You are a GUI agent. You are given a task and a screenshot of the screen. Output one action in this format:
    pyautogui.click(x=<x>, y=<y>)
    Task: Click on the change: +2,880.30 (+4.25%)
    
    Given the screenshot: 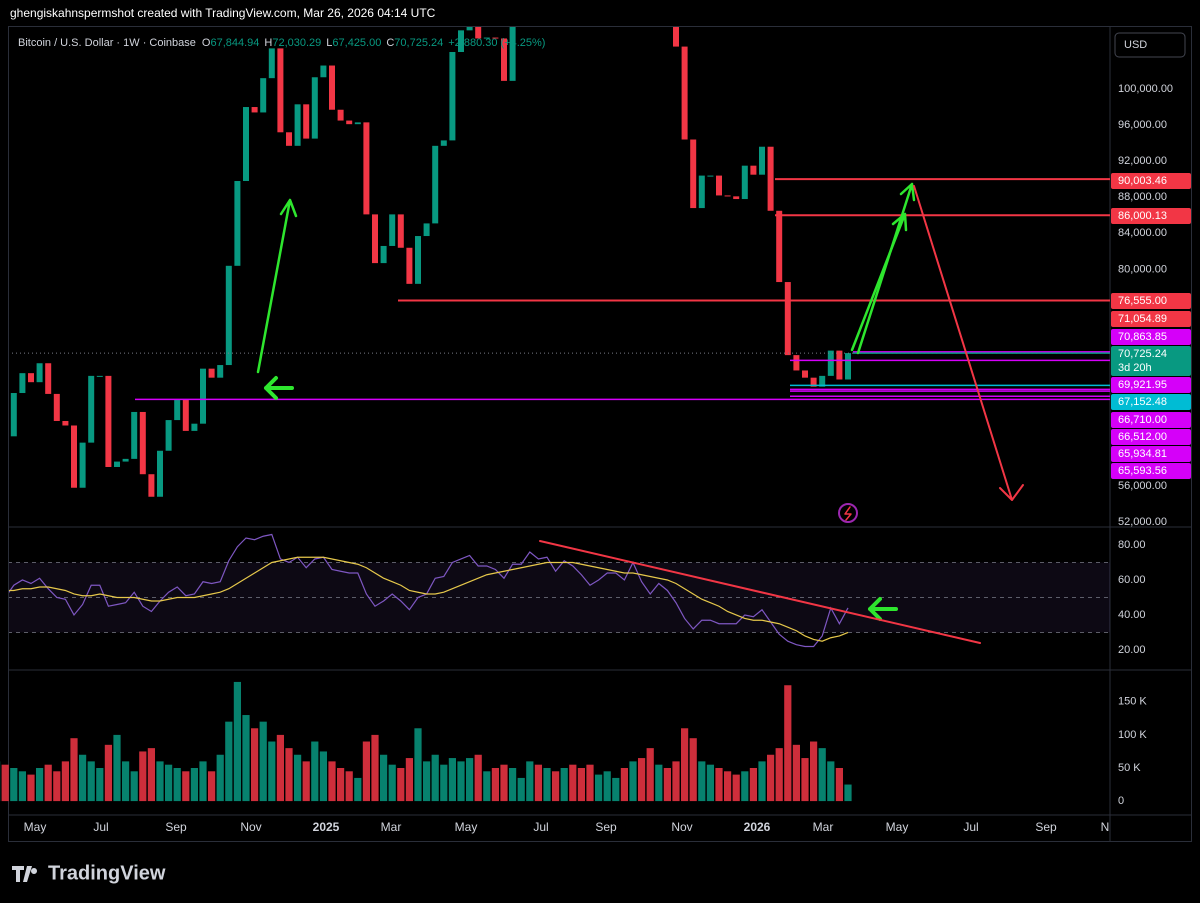 What is the action you would take?
    pyautogui.click(x=496, y=43)
    